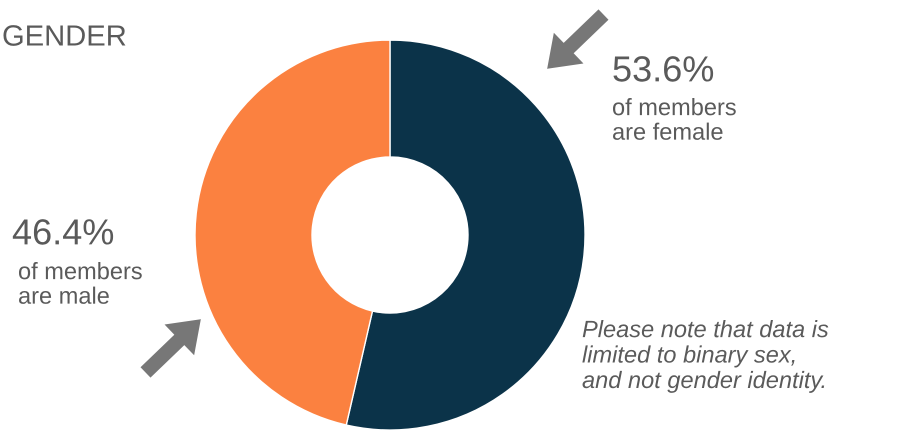  Describe the element at coordinates (705, 356) in the screenshot. I see `text: Please note that data is limited to binary sex, and not gender identity.` at that location.